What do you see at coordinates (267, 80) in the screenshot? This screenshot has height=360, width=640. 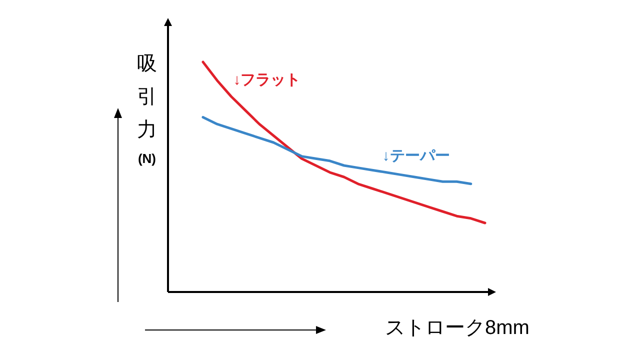 I see `series-label: ↓フラット` at bounding box center [267, 80].